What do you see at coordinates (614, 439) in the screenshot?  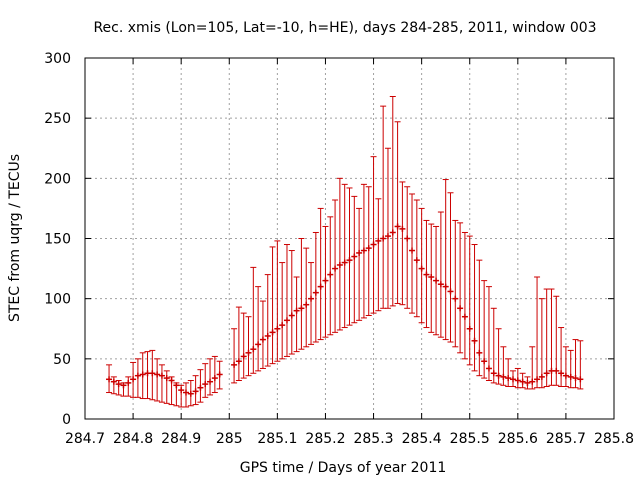 I see `x-tick-label: 285.8` at bounding box center [614, 439].